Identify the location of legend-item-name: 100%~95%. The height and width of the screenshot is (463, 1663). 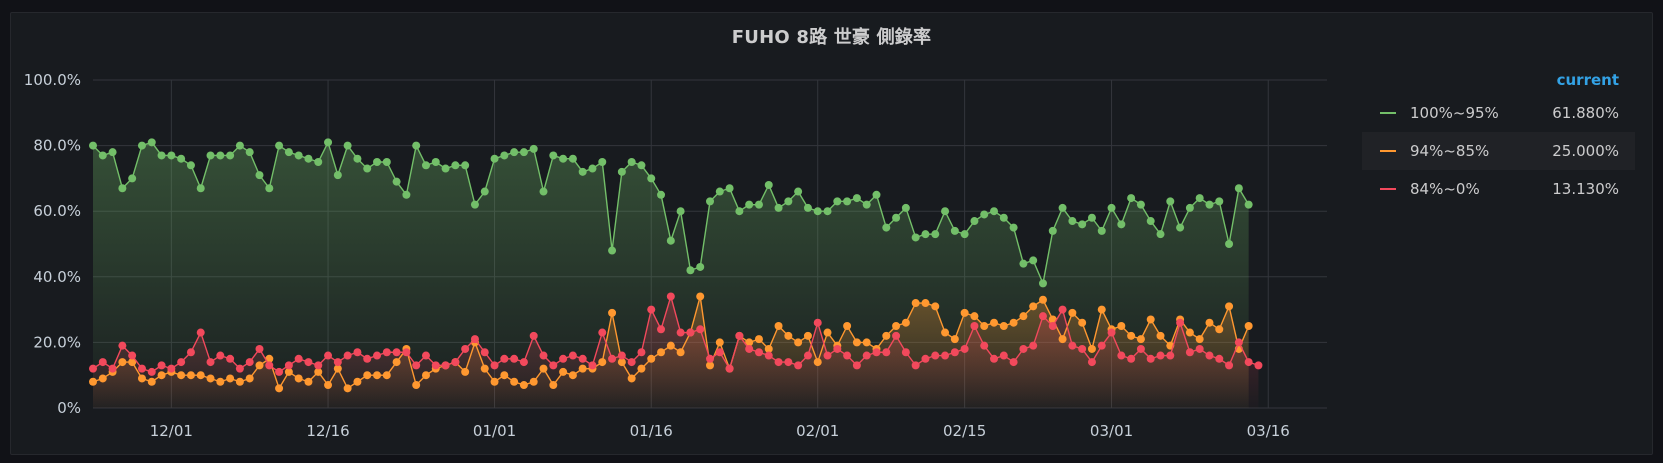
(1454, 113).